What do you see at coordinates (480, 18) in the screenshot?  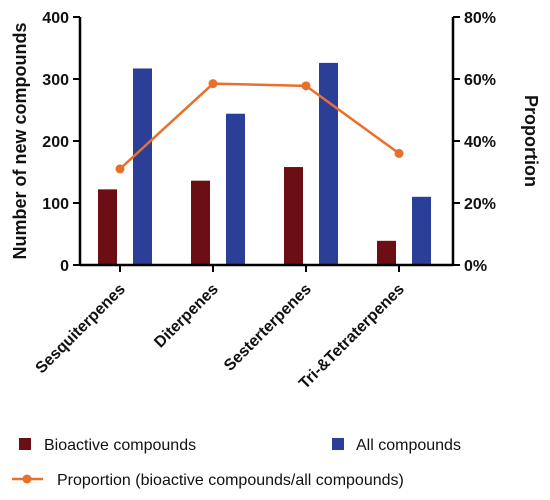 I see `y2-tick-label: 80%` at bounding box center [480, 18].